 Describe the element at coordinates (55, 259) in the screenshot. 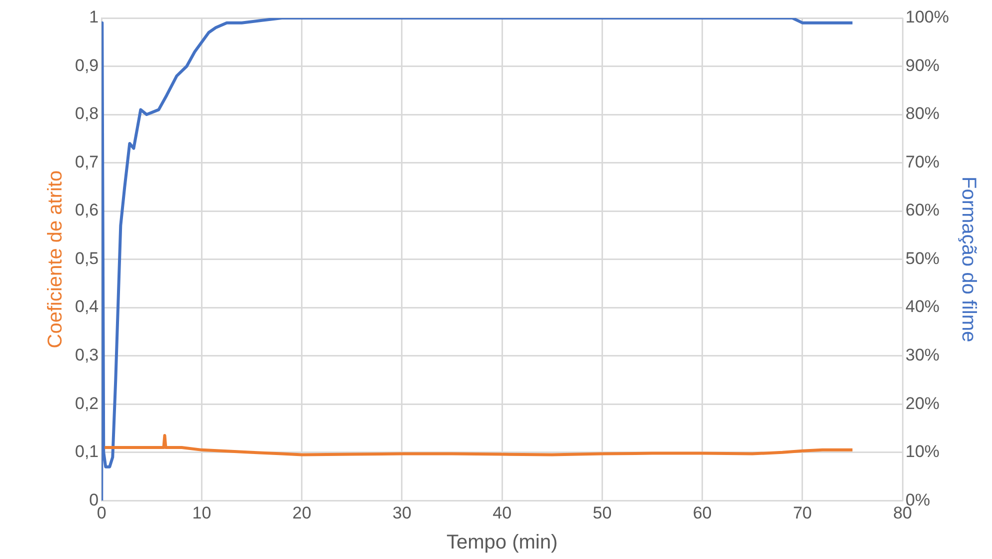

I see `y-axis-title: Coeficiente de atrito` at that location.